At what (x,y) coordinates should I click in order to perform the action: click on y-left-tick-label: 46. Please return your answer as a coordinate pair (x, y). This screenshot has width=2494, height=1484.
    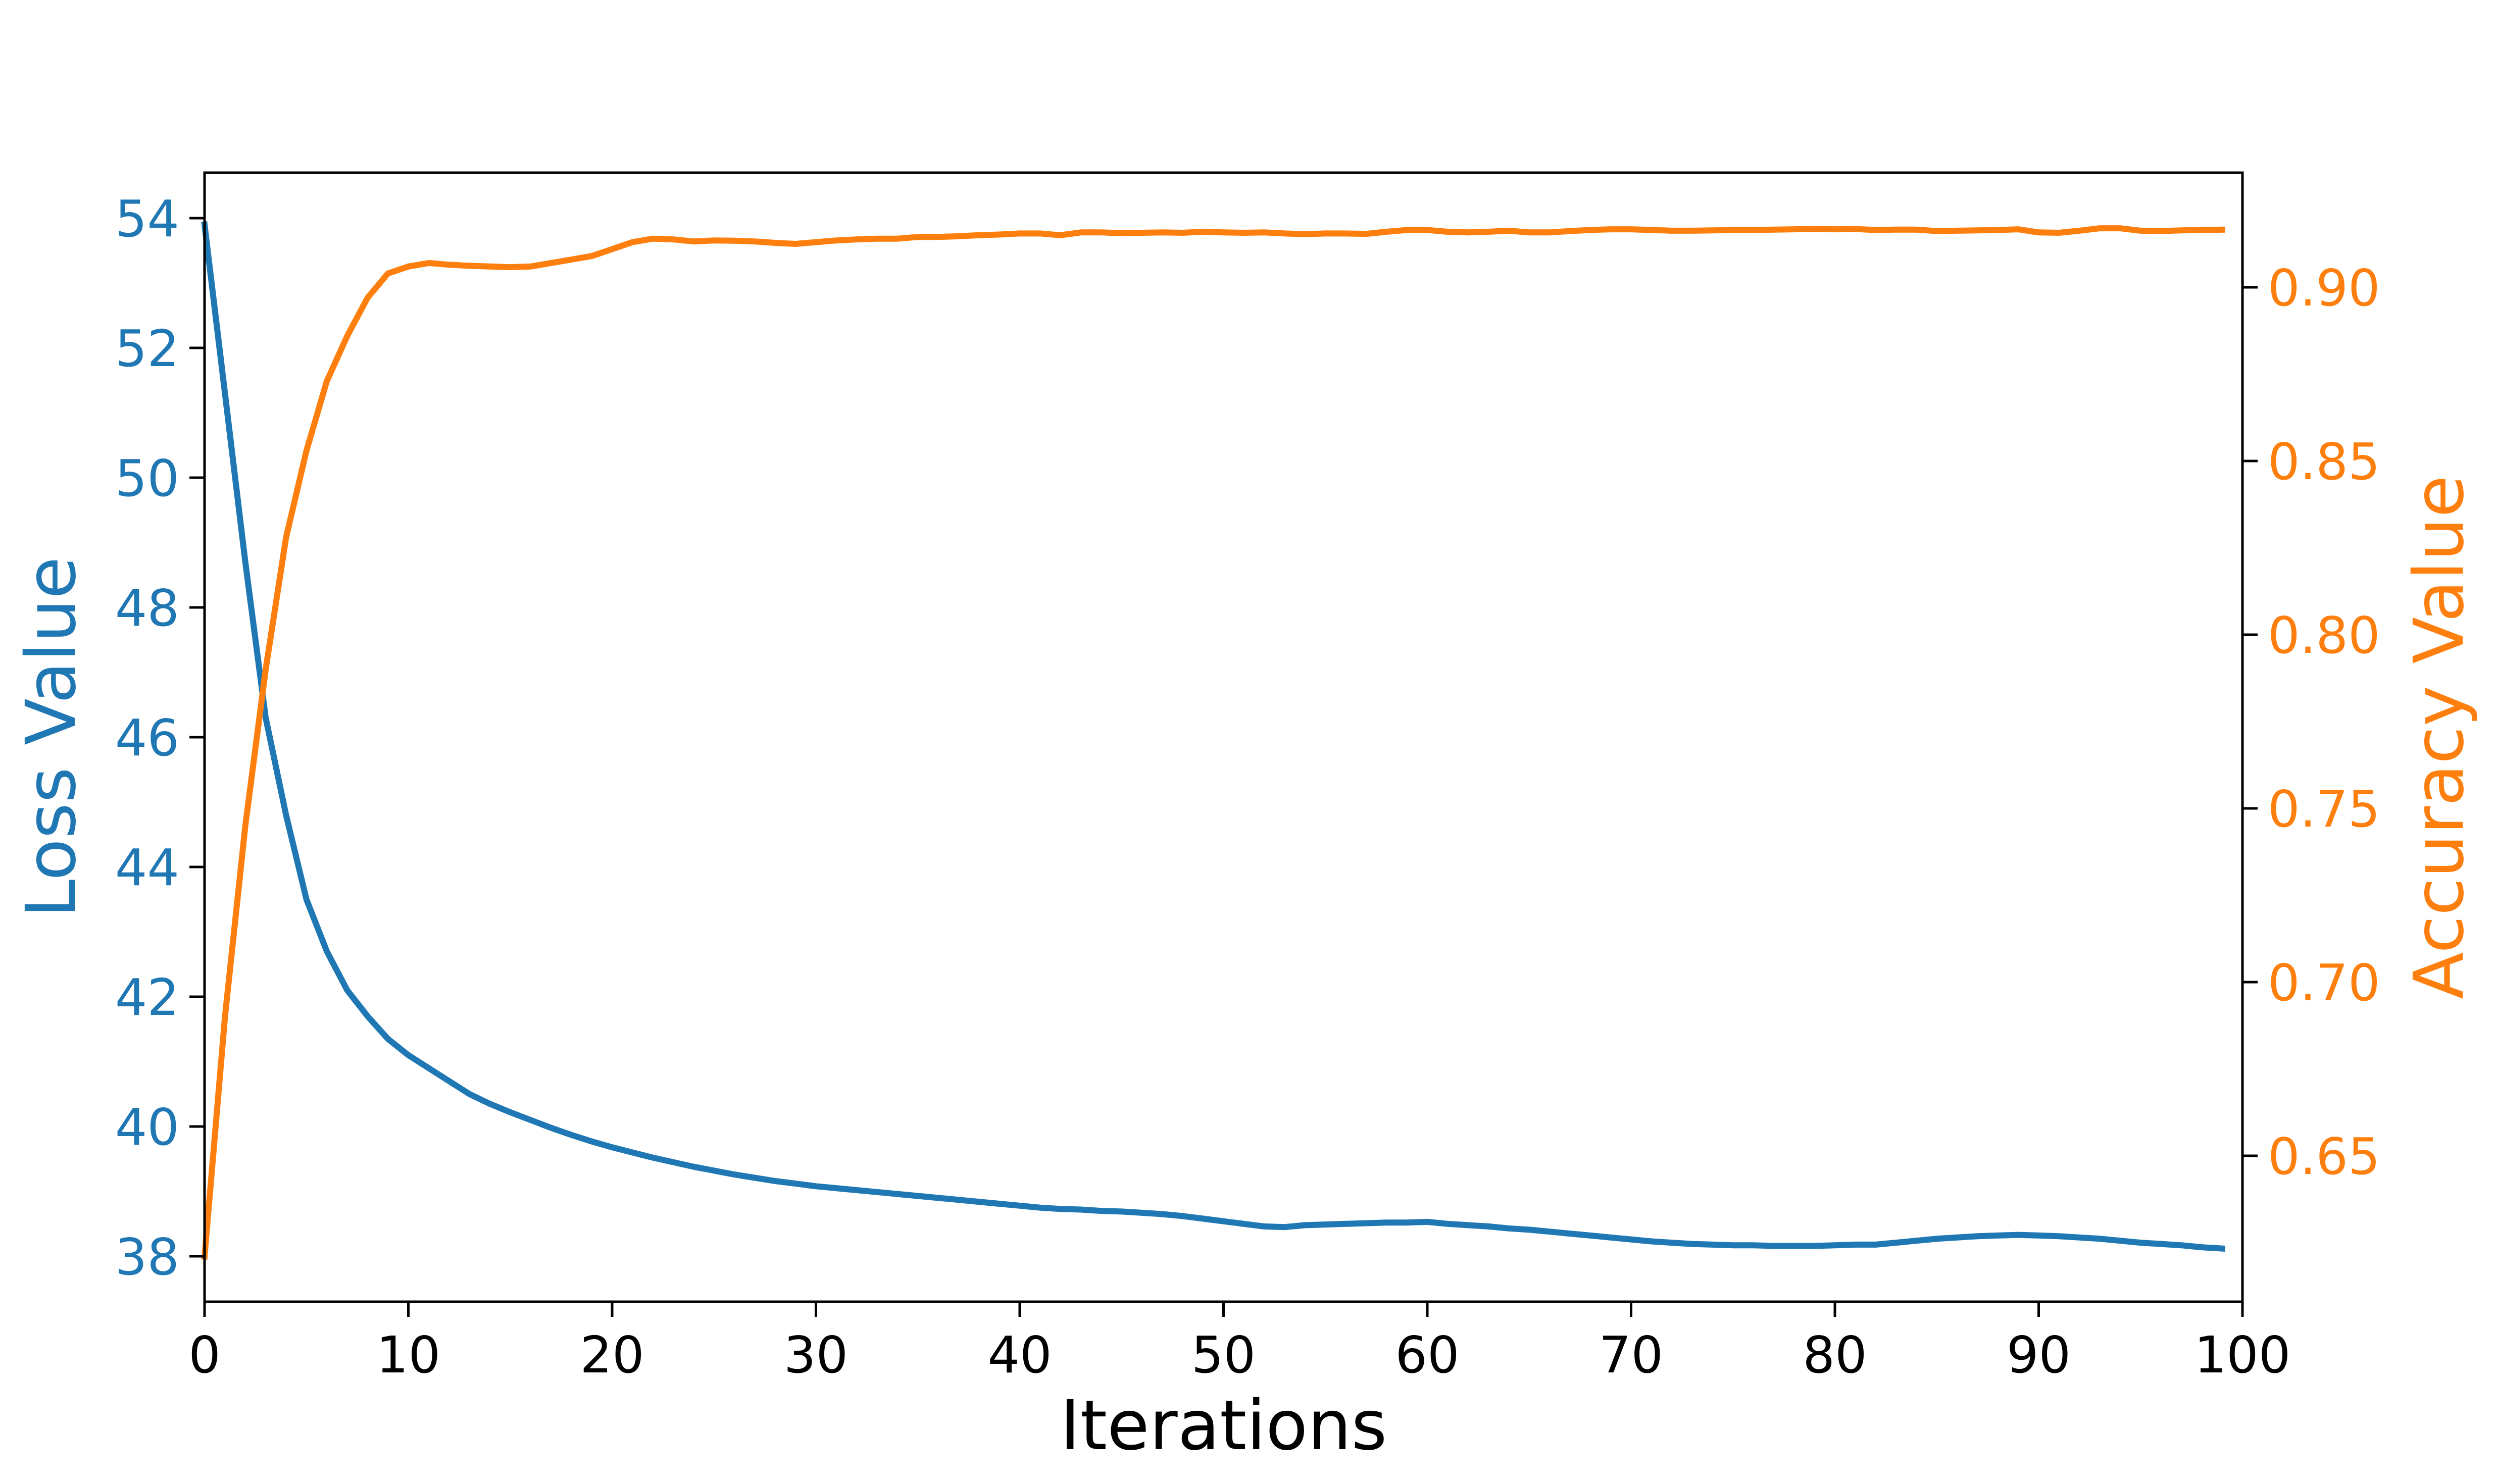
    Looking at the image, I should click on (147, 737).